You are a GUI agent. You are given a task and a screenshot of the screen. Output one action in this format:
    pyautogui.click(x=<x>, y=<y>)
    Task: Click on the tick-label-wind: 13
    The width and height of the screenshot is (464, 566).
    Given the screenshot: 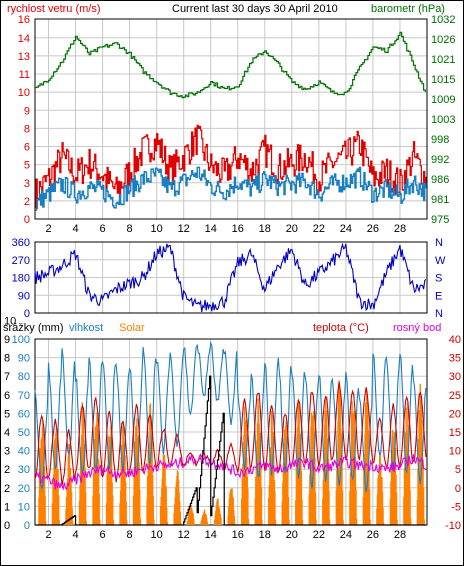 What is the action you would take?
    pyautogui.click(x=24, y=57)
    